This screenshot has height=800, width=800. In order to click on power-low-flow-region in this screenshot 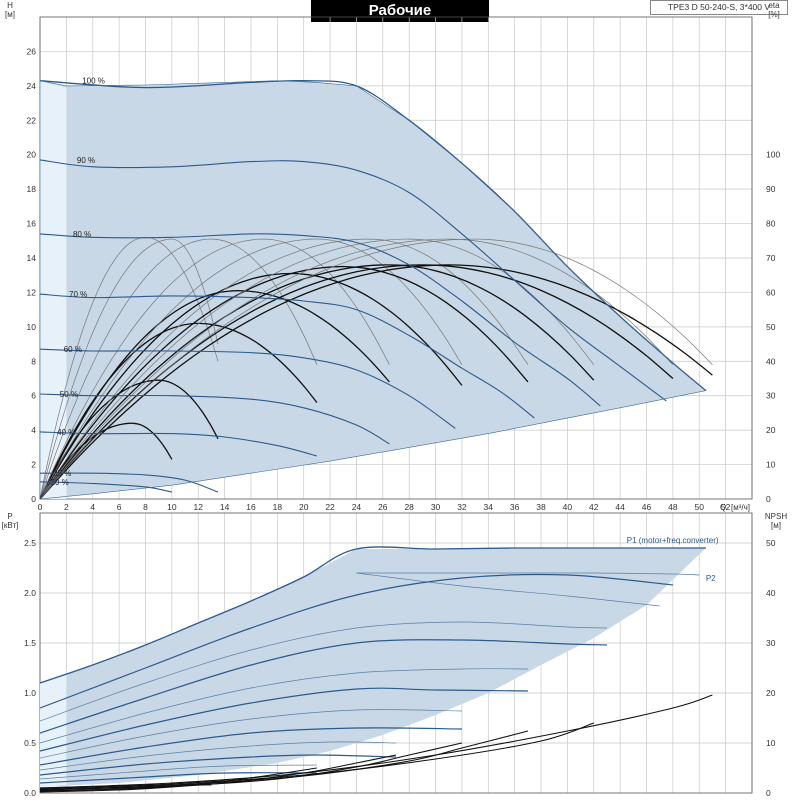, I will do `click(53, 730)`.